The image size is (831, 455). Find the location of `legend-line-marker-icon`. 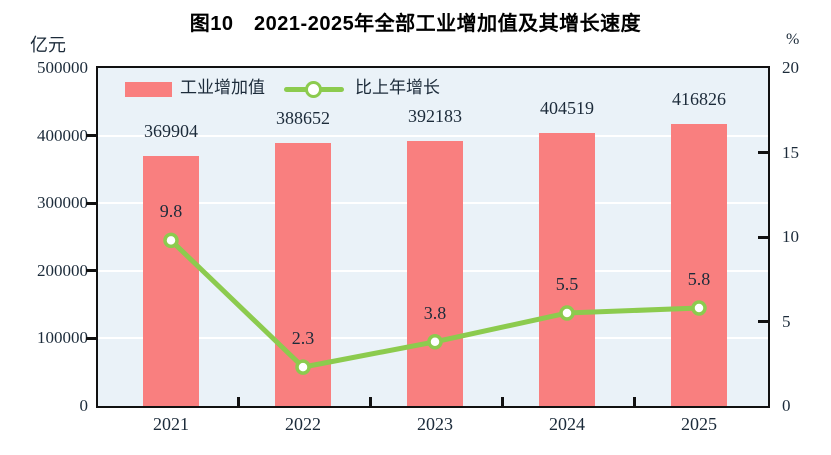

legend-line-marker-icon is located at coordinates (314, 90).